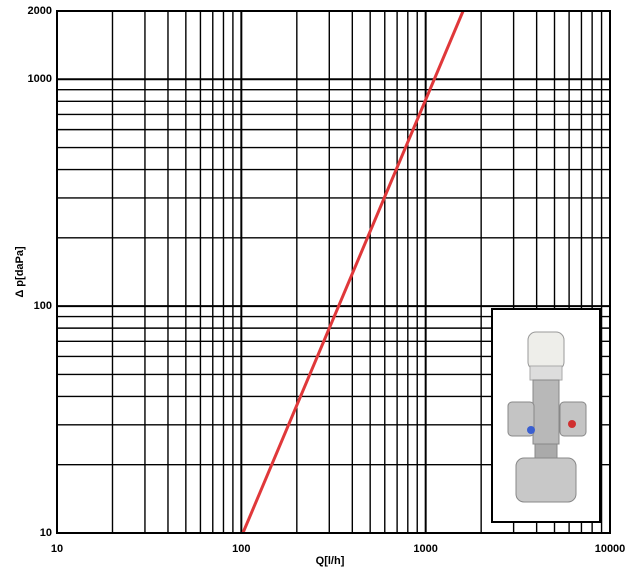 This screenshot has width=637, height=574. I want to click on y-tick-label: 10, so click(46, 533).